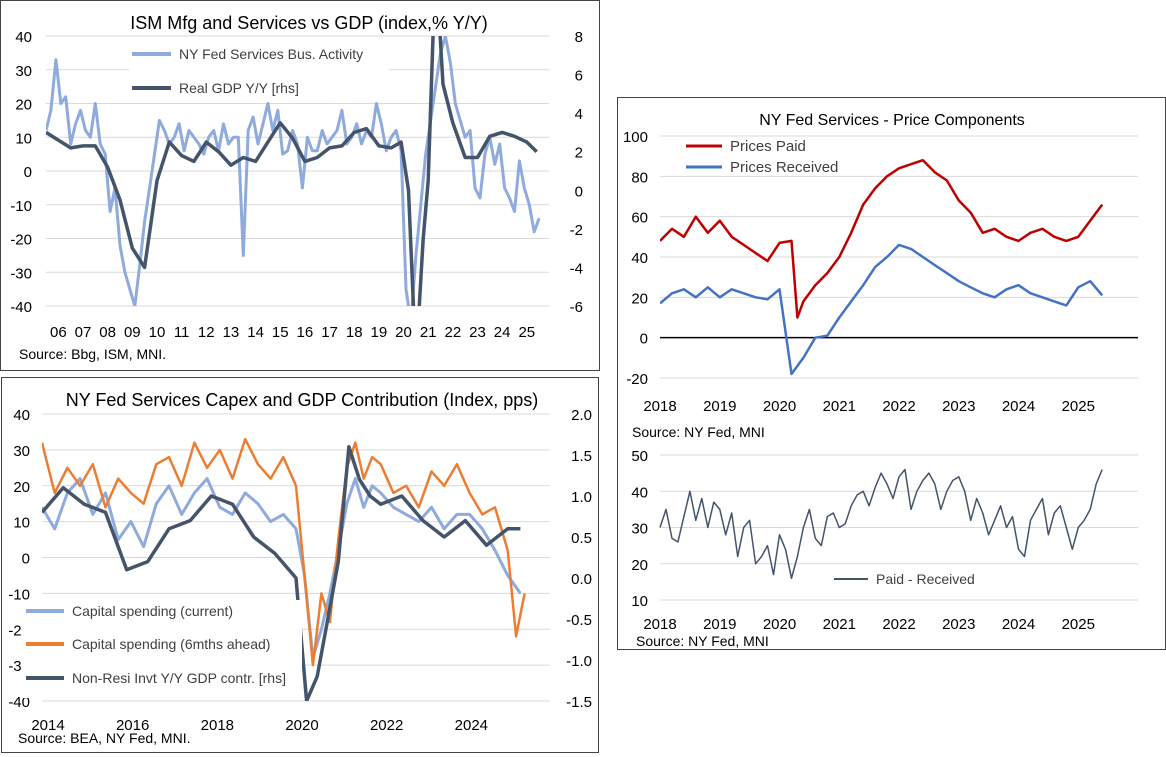 Image resolution: width=1166 pixels, height=757 pixels. What do you see at coordinates (271, 54) in the screenshot?
I see `legend-label-business-activity: NY Fed Services Bus. Activity` at bounding box center [271, 54].